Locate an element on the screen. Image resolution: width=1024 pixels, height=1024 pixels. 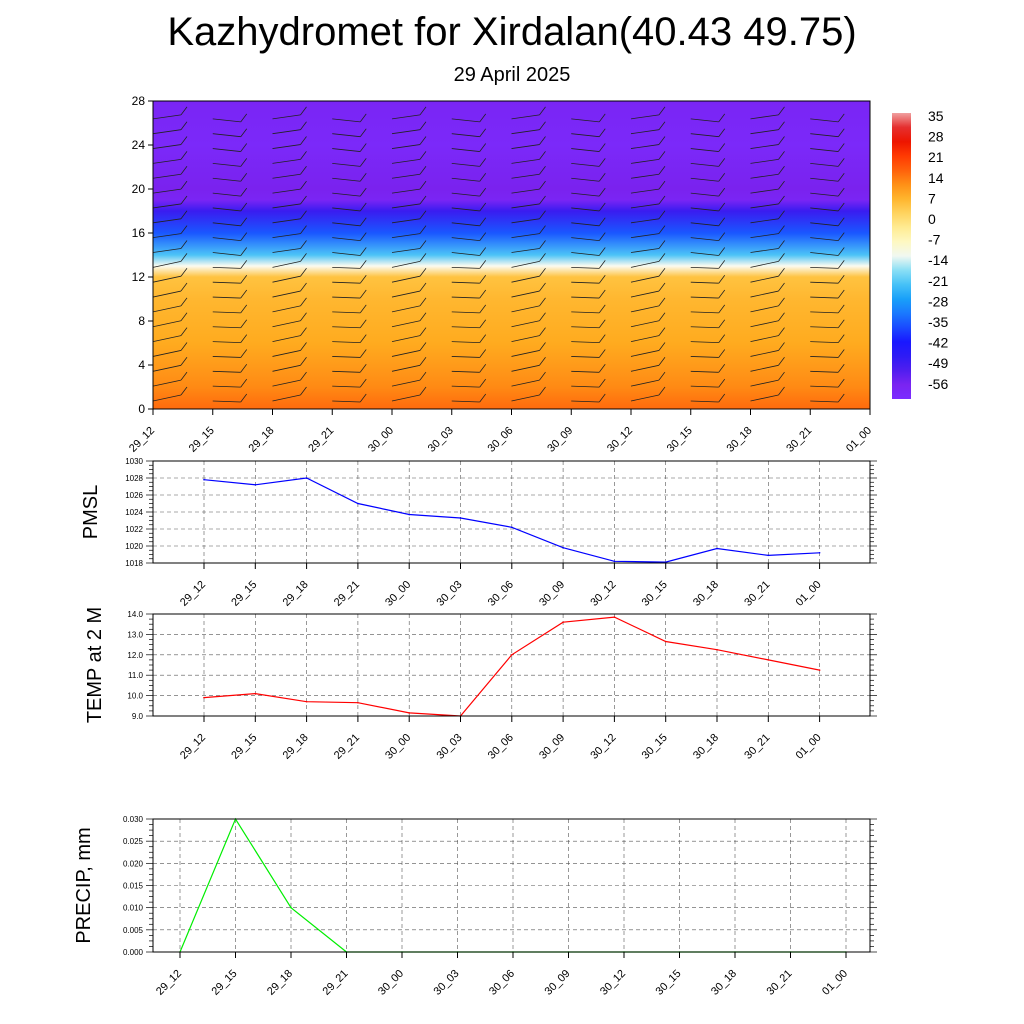
x-tick-label: 30_03 is located at coordinates (450, 594).